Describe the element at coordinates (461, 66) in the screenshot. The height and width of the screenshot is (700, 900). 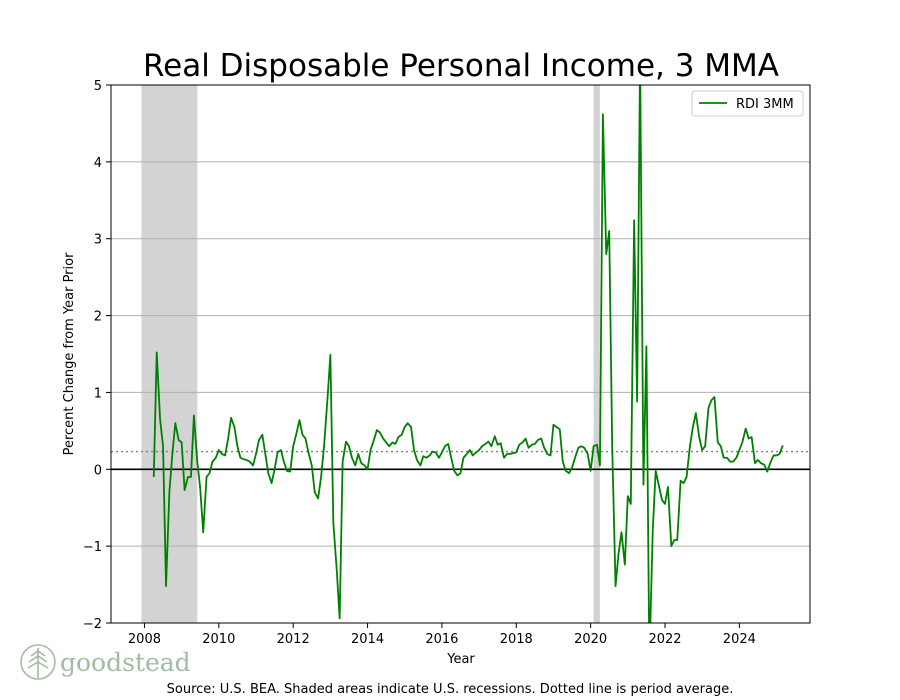
I see `chart-title: Real Disposable Personal Income, 3 MMA` at that location.